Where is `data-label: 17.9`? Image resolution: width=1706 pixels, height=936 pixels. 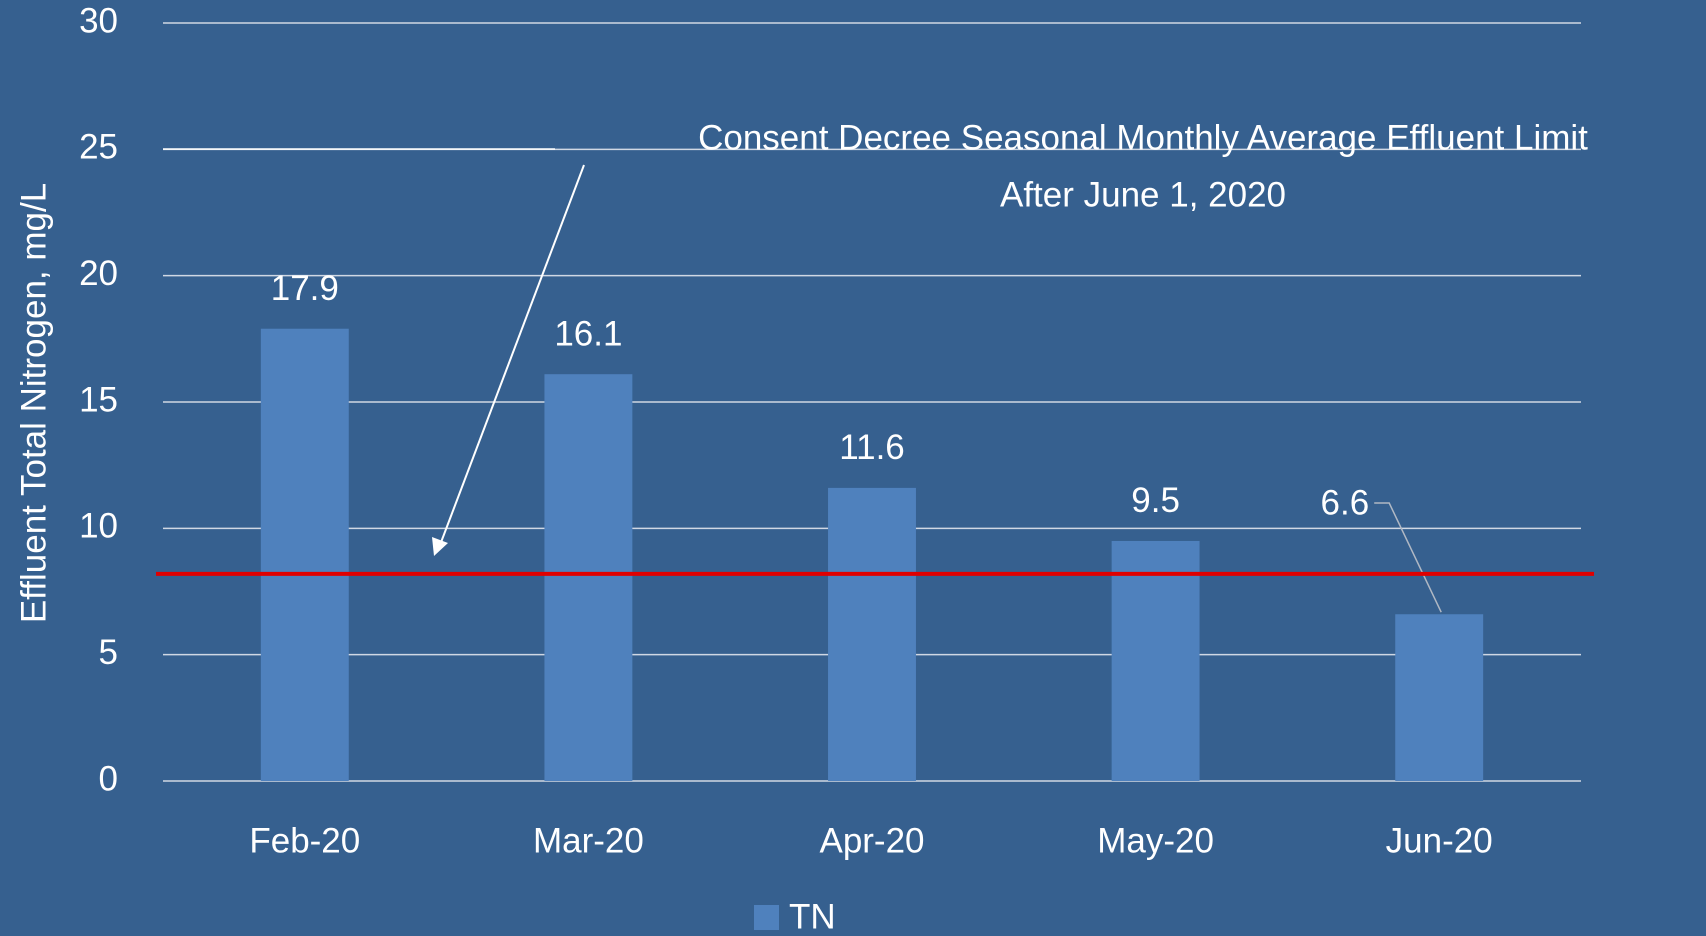 data-label: 17.9 is located at coordinates (305, 288).